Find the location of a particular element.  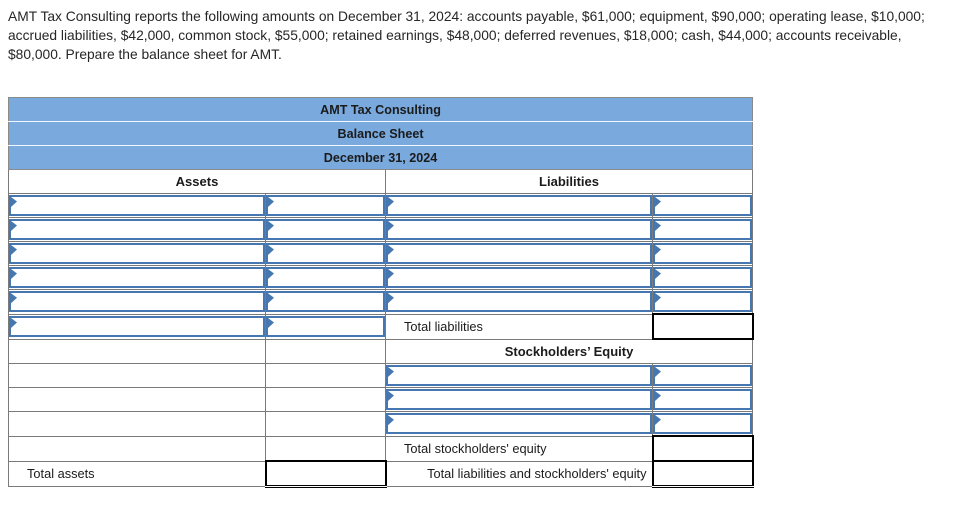

stockholders-equity-header: Stockholders’ Equity is located at coordinates (569, 351).